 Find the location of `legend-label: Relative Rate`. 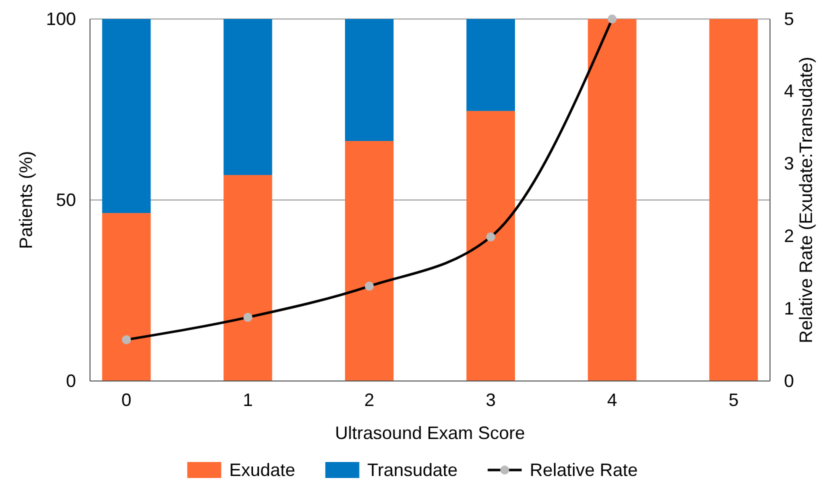

legend-label: Relative Rate is located at coordinates (584, 470).